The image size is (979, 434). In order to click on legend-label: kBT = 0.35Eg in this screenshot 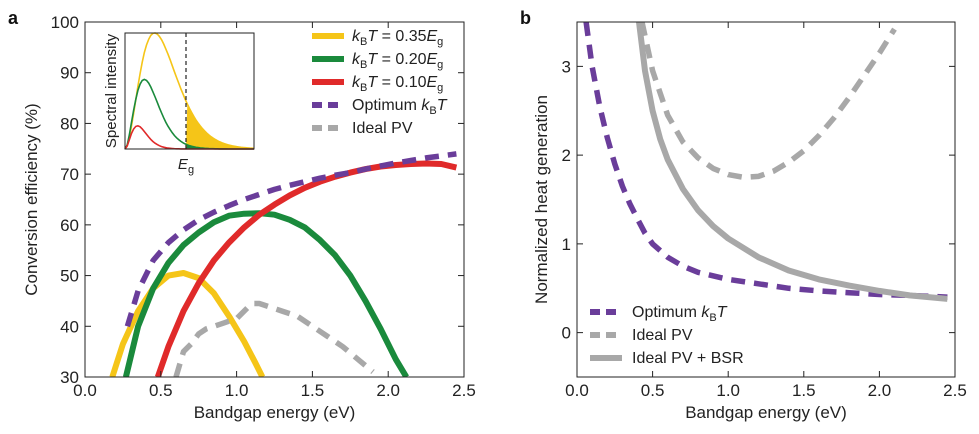, I will do `click(397, 38)`.